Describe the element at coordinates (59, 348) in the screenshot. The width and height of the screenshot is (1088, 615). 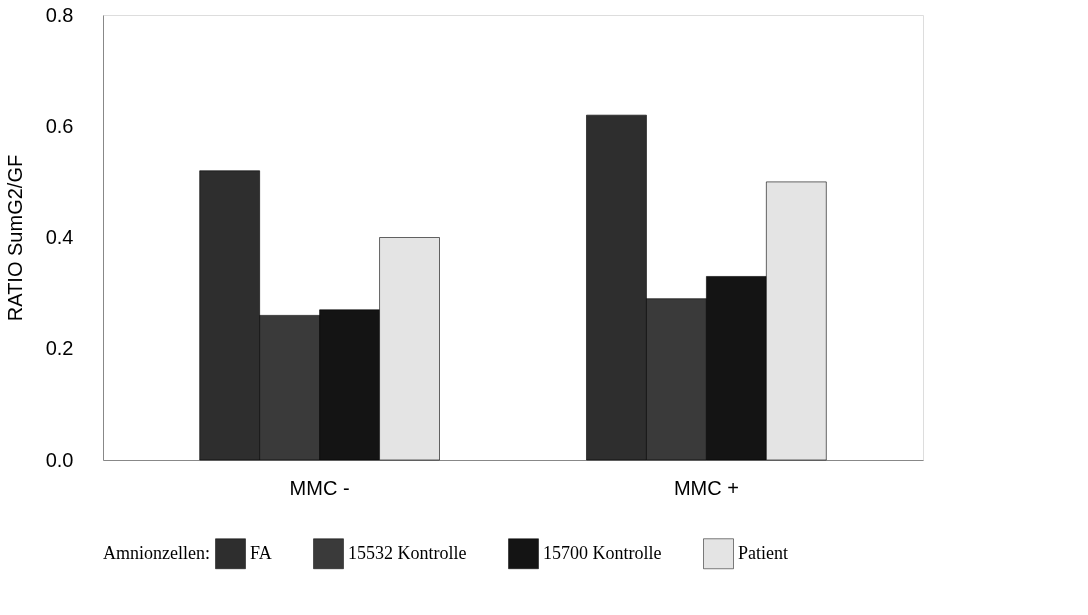
I see `y-tick-label: 0.2` at that location.